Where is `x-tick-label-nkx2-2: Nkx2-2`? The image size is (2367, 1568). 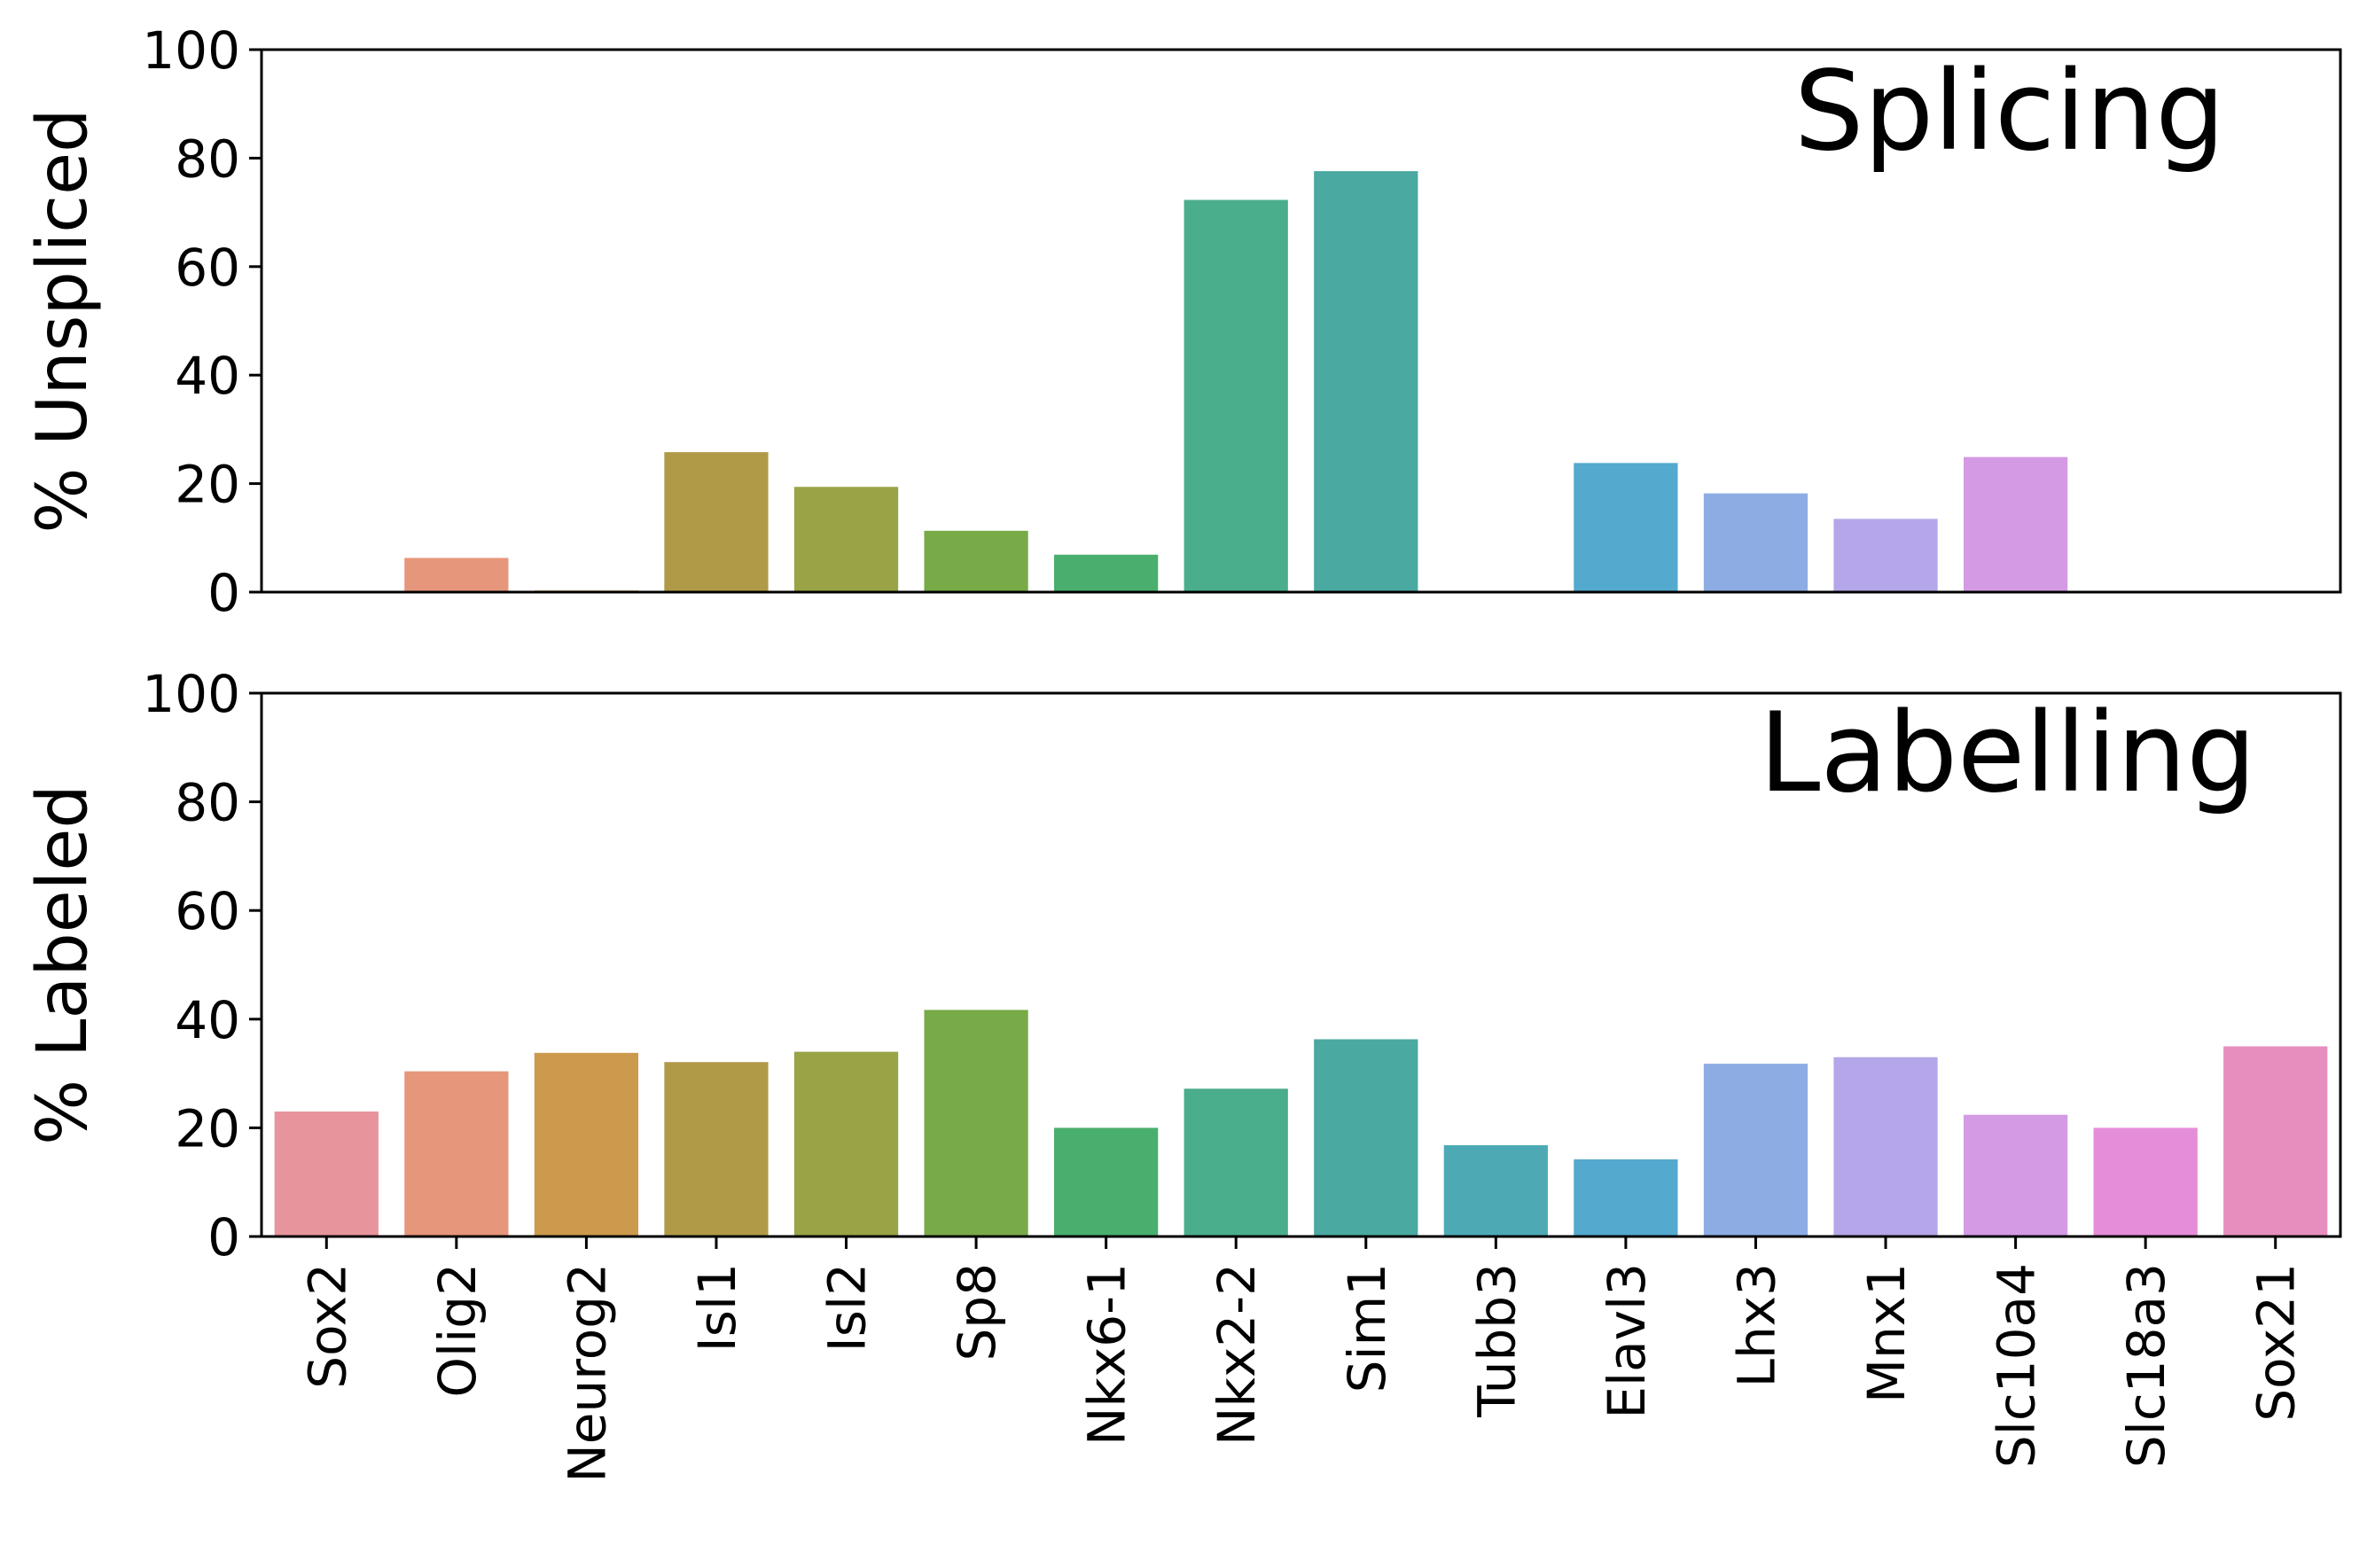
x-tick-label-nkx2-2: Nkx2-2 is located at coordinates (1237, 1354).